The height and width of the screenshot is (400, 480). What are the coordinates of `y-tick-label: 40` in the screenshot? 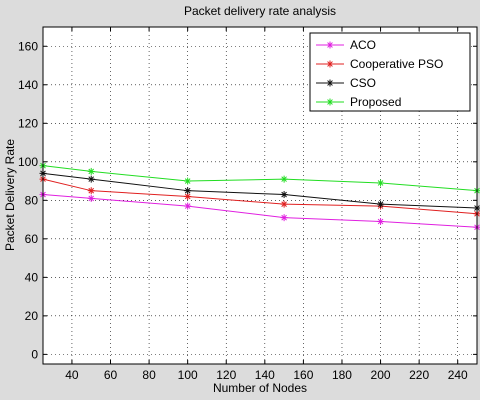 It's located at (32, 277).